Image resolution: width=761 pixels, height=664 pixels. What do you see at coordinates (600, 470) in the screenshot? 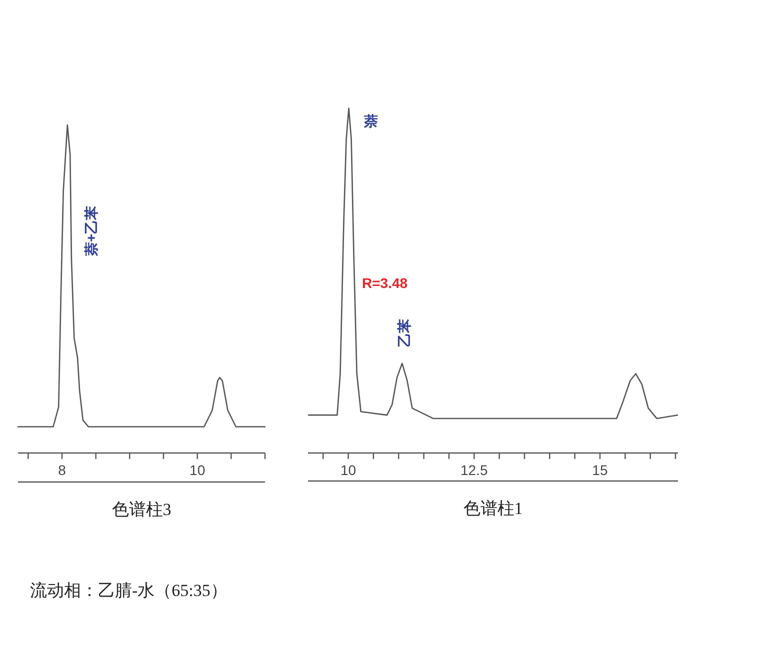
I see `x-tick-label: 15` at bounding box center [600, 470].